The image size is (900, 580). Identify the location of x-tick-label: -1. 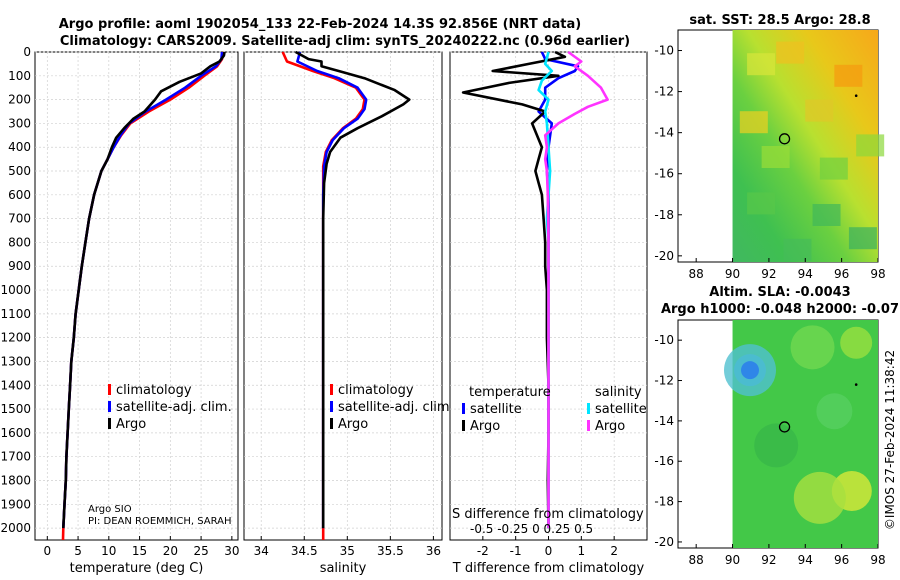
(516, 551).